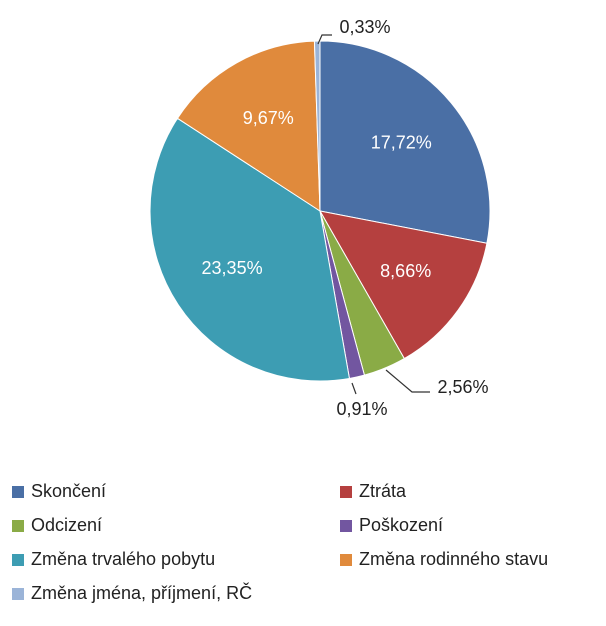 This screenshot has width=606, height=626. What do you see at coordinates (123, 559) in the screenshot?
I see `legend-label: Změna trvalého pobytu` at bounding box center [123, 559].